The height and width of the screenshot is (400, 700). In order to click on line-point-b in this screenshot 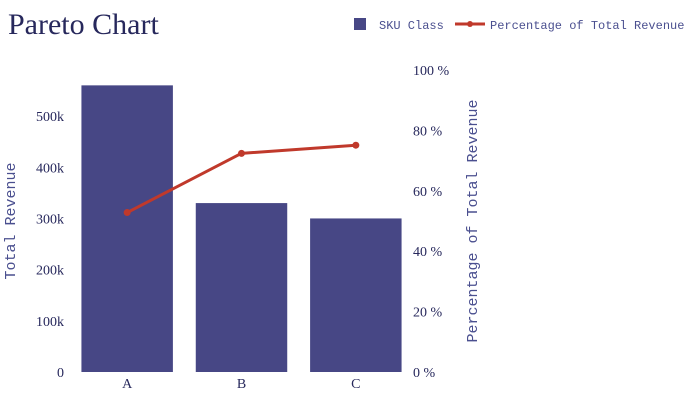, I will do `click(241, 153)`.